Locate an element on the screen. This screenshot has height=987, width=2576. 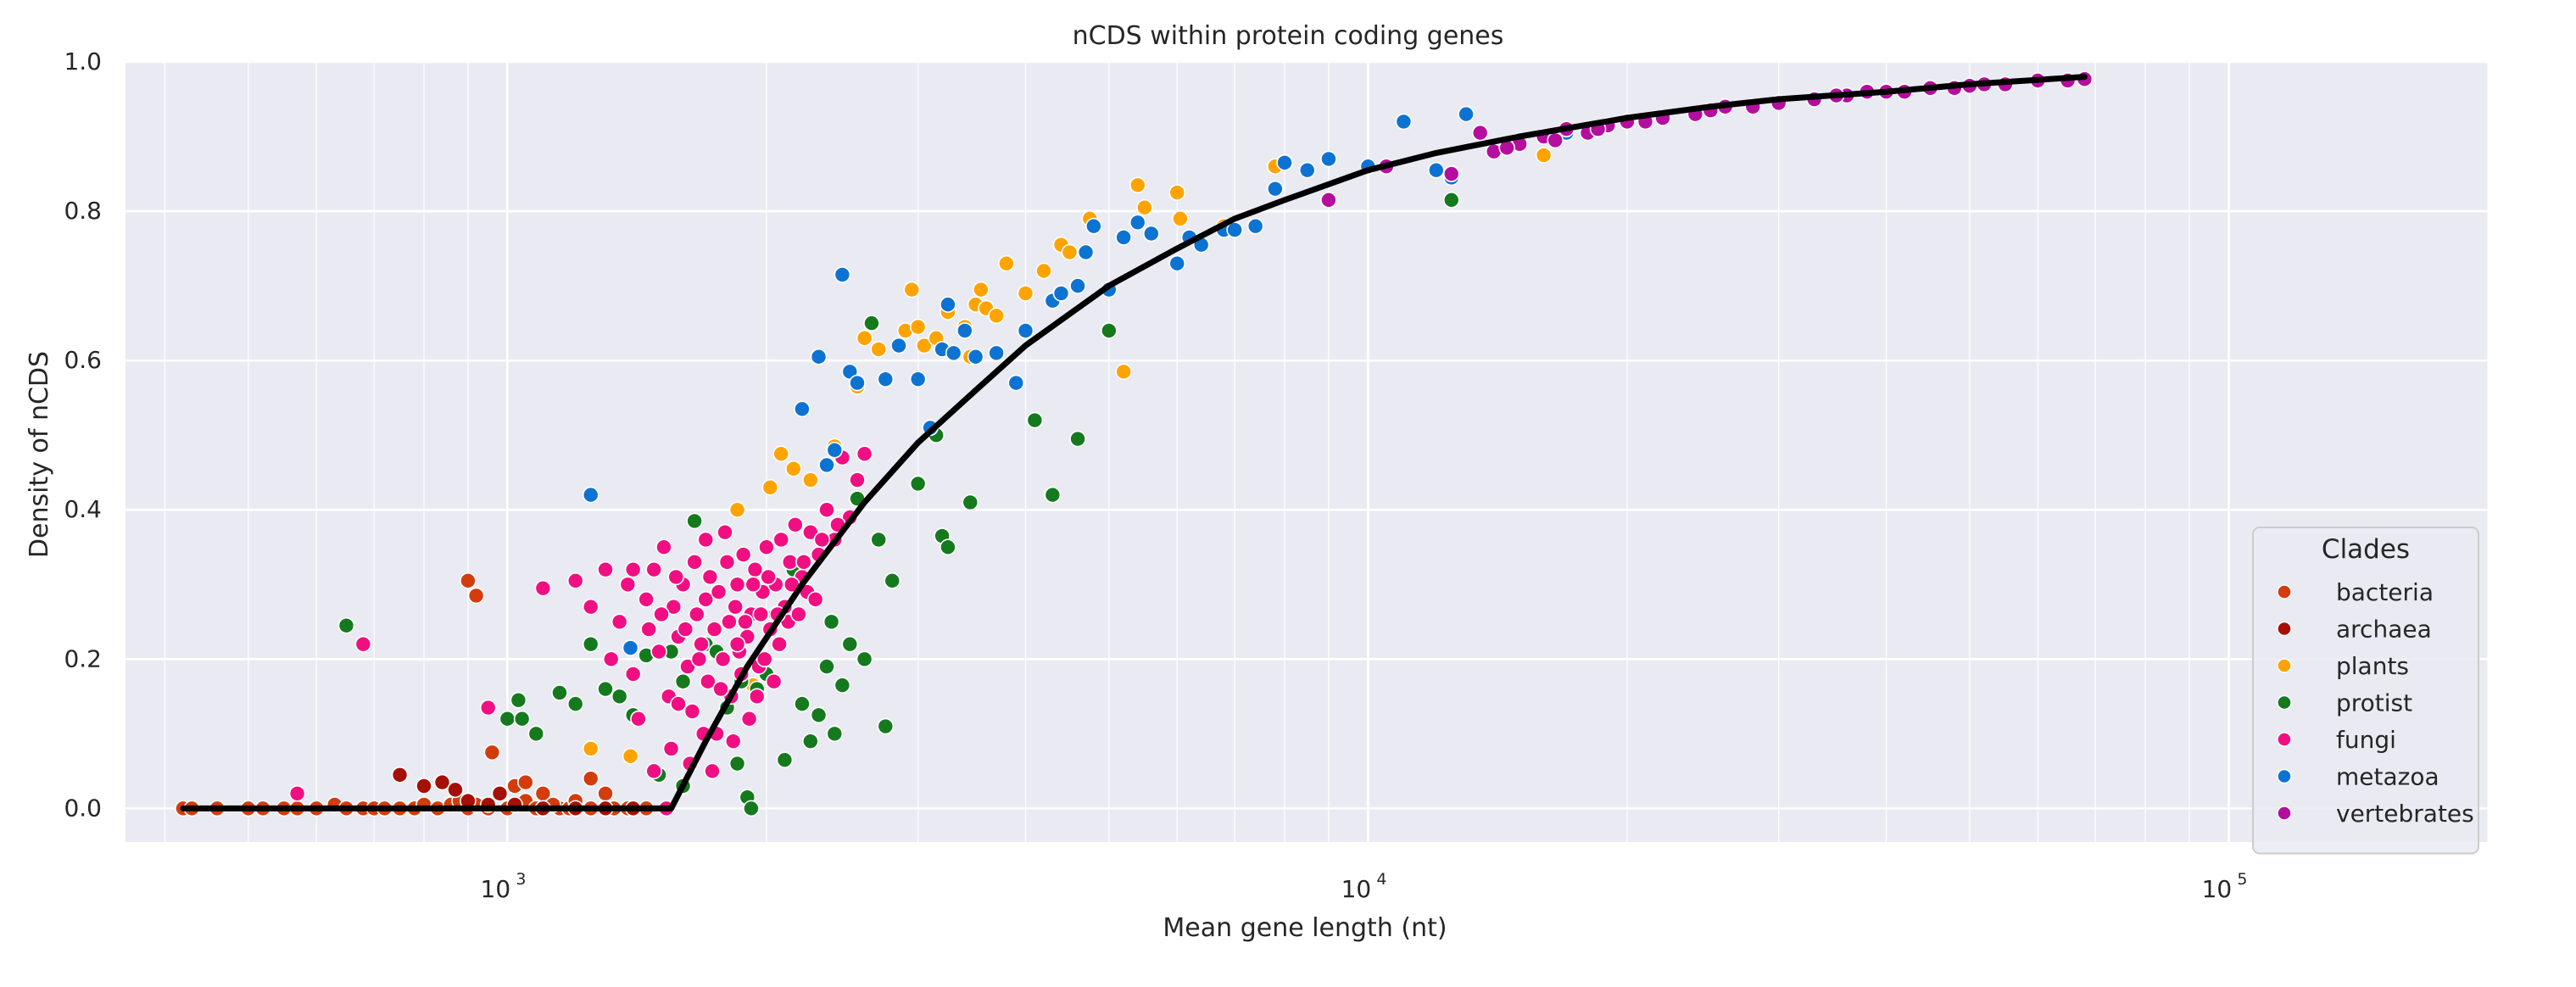
y-tick-label: 0.0 is located at coordinates (83, 808).